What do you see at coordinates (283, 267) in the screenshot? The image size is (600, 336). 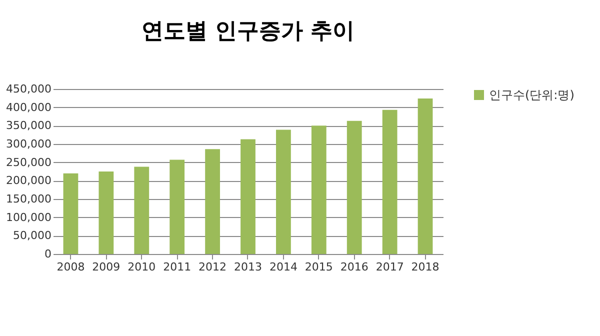 I see `x-tick-label: 2014` at bounding box center [283, 267].